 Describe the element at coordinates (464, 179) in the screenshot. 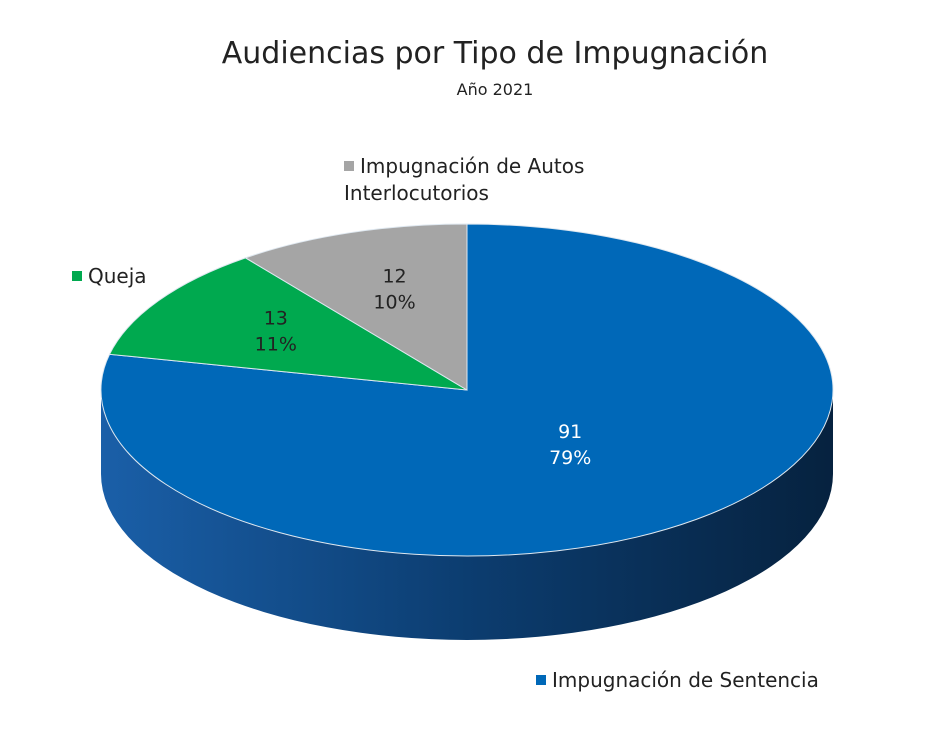

I see `legend-label: Impugnación de Autos Interlocutorios` at that location.